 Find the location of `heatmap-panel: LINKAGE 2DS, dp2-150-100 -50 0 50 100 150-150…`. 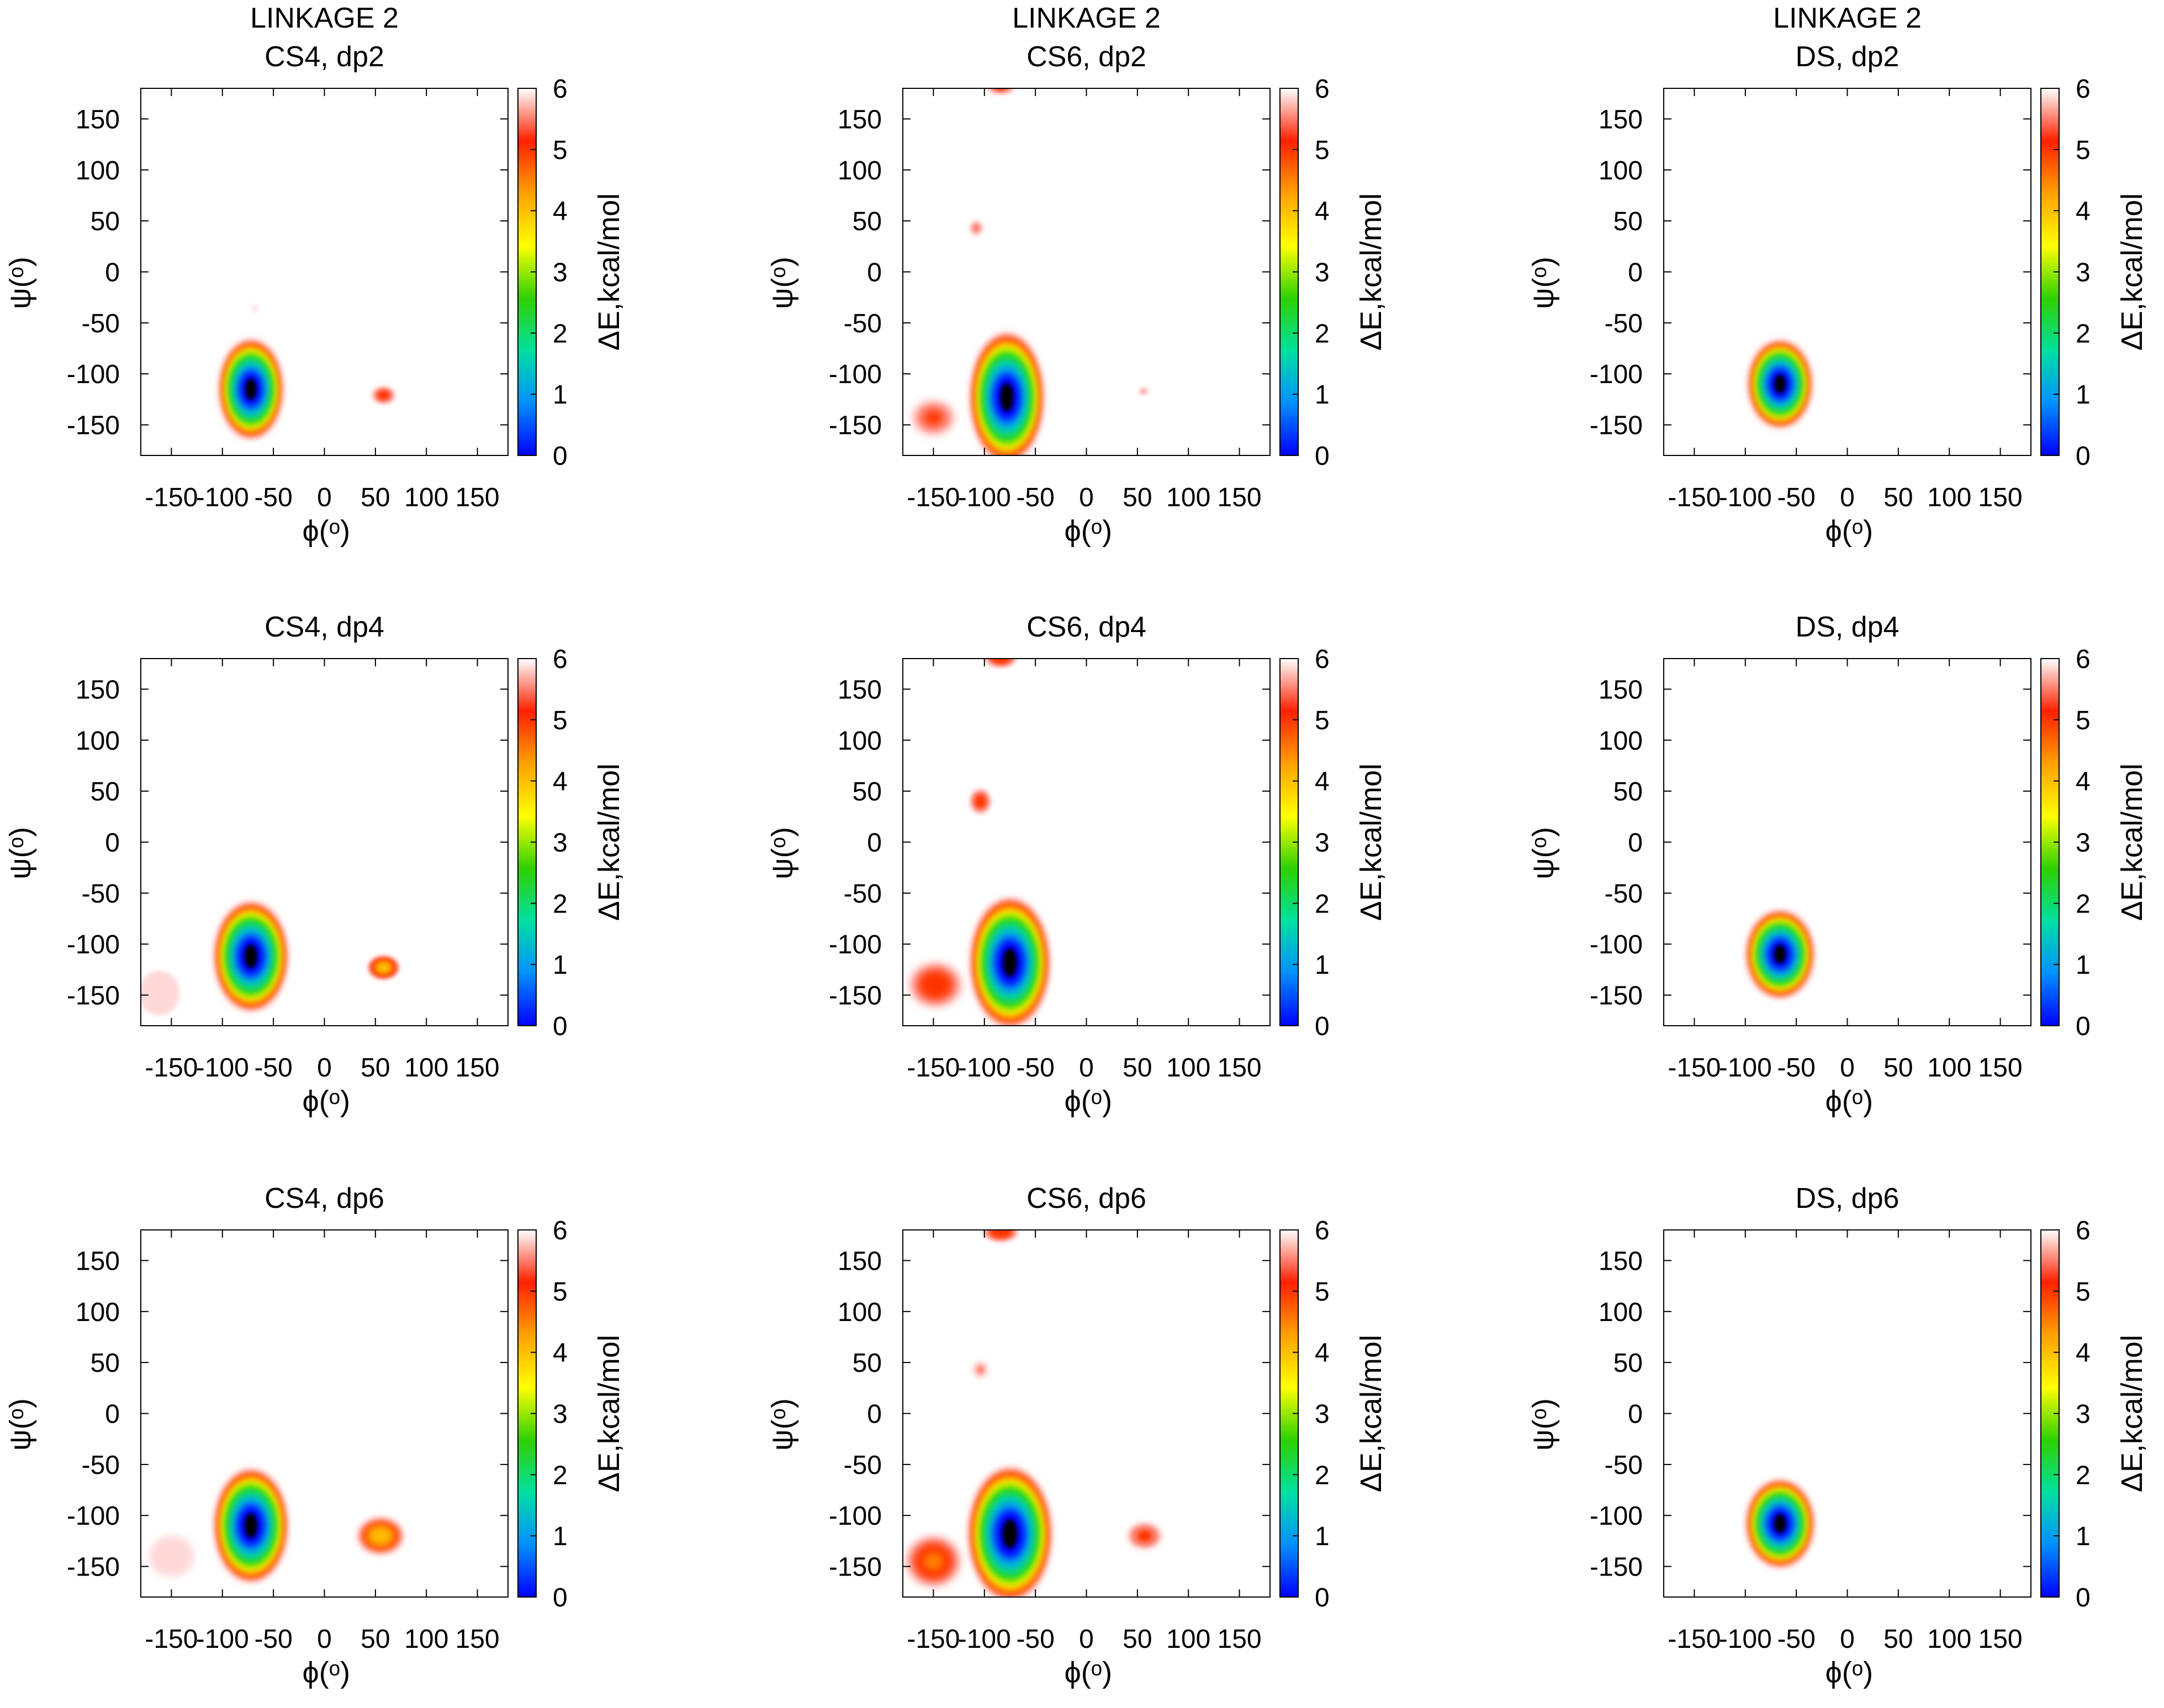

heatmap-panel: LINKAGE 2DS, dp2-150-100 -50 0 50 100 150-150… is located at coordinates (1838, 275).